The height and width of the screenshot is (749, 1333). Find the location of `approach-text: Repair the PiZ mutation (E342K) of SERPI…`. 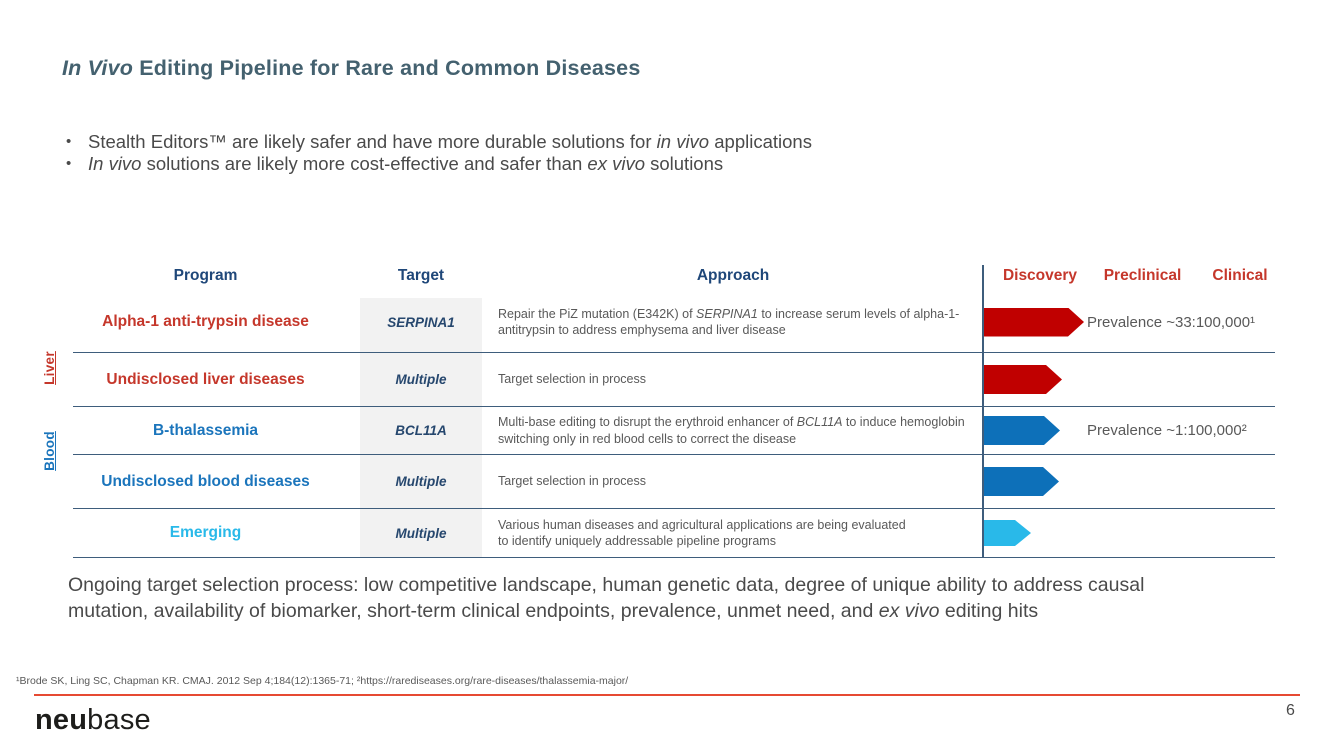

approach-text: Repair the PiZ mutation (E342K) of SERPI… is located at coordinates (729, 322).